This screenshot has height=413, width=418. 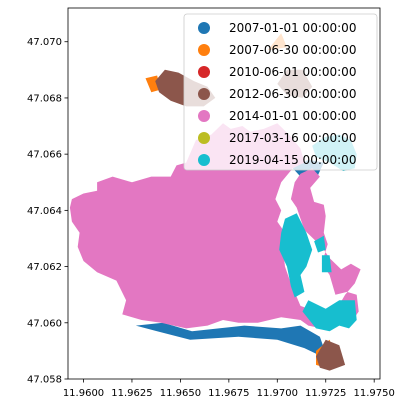 What do you see at coordinates (44, 267) in the screenshot?
I see `y-tick-label-2: 47.062` at bounding box center [44, 267].